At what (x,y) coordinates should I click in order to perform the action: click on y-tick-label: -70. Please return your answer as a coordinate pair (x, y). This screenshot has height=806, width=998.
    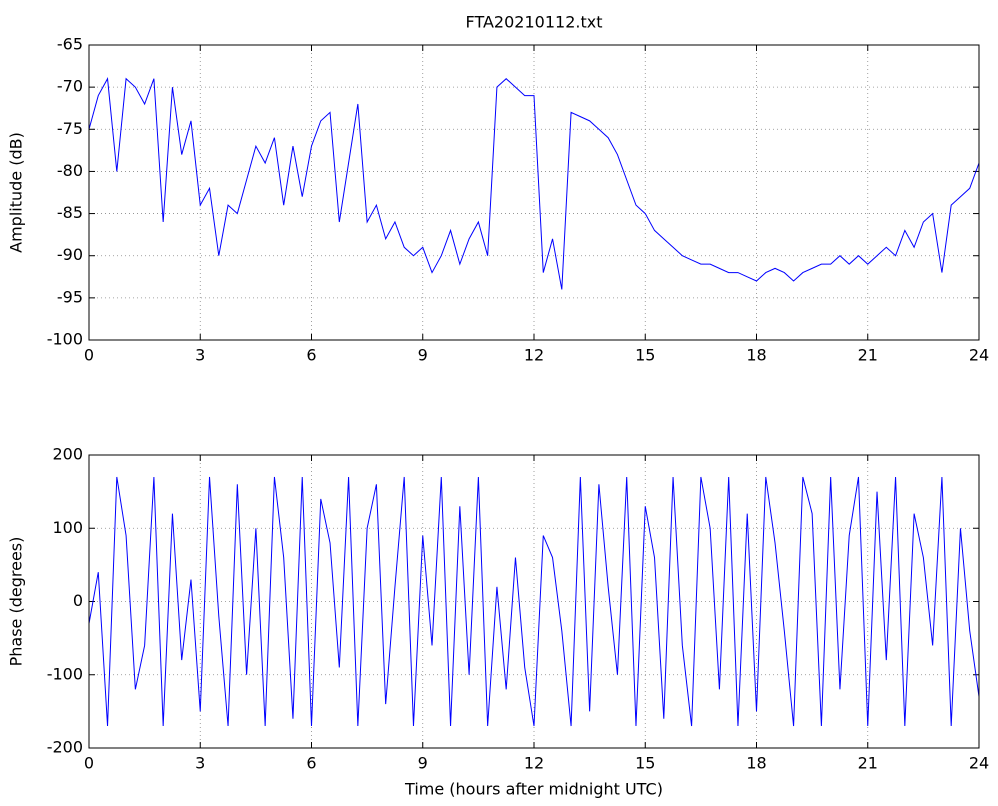
    Looking at the image, I should click on (70, 86).